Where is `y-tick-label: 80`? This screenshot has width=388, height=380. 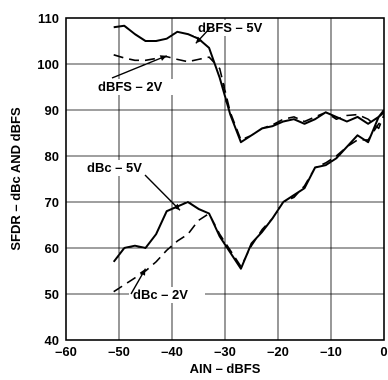 y-tick-label: 80 is located at coordinates (52, 156).